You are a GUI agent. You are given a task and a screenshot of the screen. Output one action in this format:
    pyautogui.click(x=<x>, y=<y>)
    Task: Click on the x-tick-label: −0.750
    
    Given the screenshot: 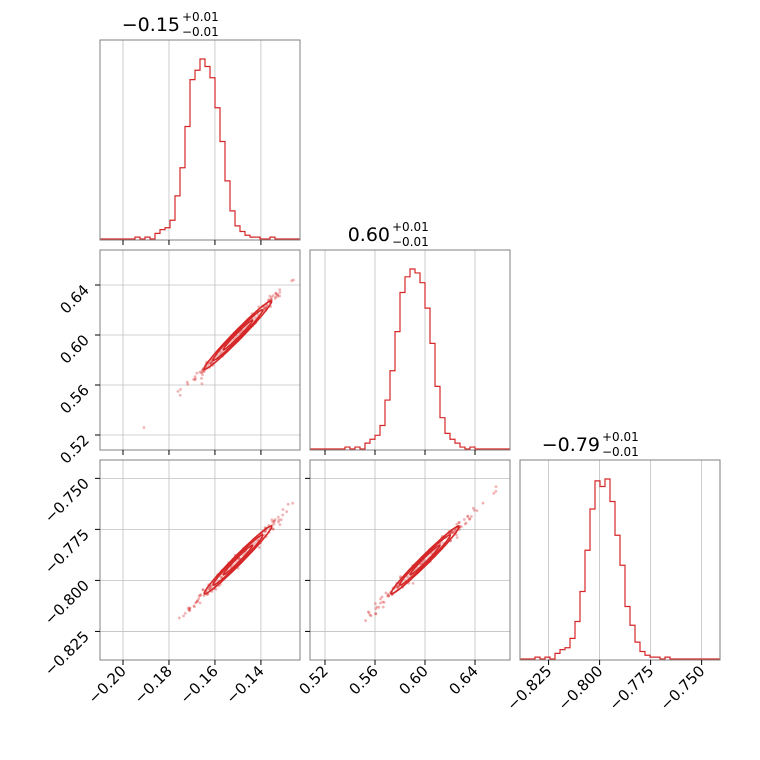 What is the action you would take?
    pyautogui.click(x=682, y=688)
    